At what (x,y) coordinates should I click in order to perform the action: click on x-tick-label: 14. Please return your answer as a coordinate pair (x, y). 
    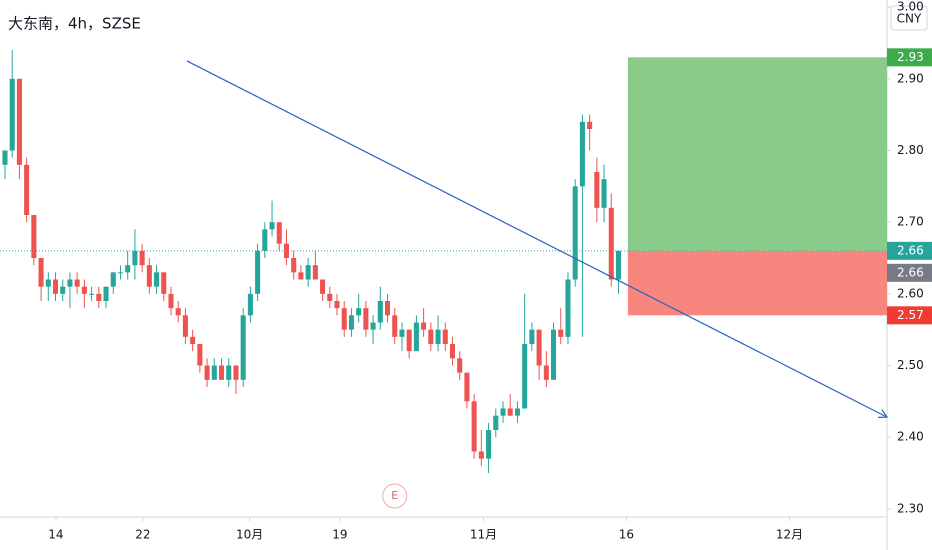
    Looking at the image, I should click on (55, 535).